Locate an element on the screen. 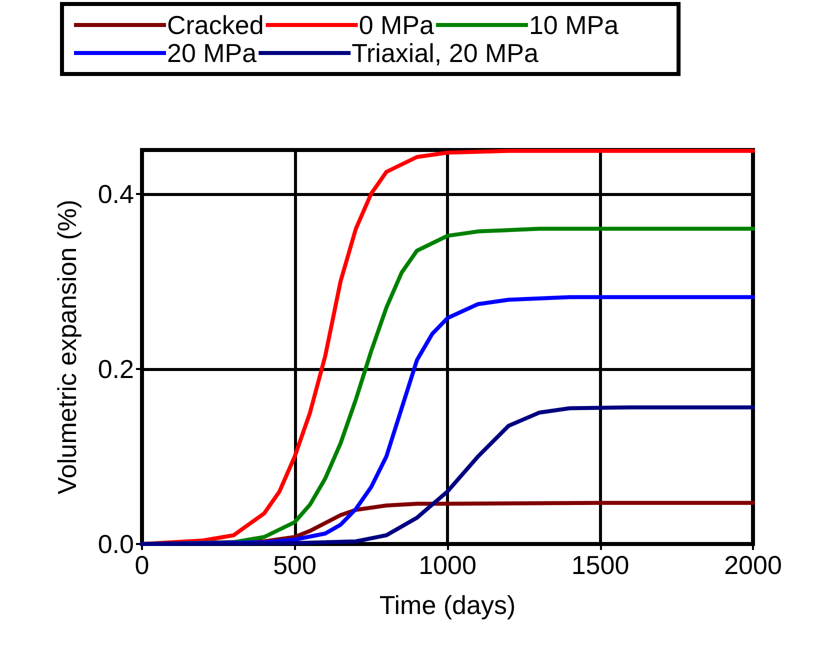  legend-label: Triaxial, 20 MPa is located at coordinates (446, 53).